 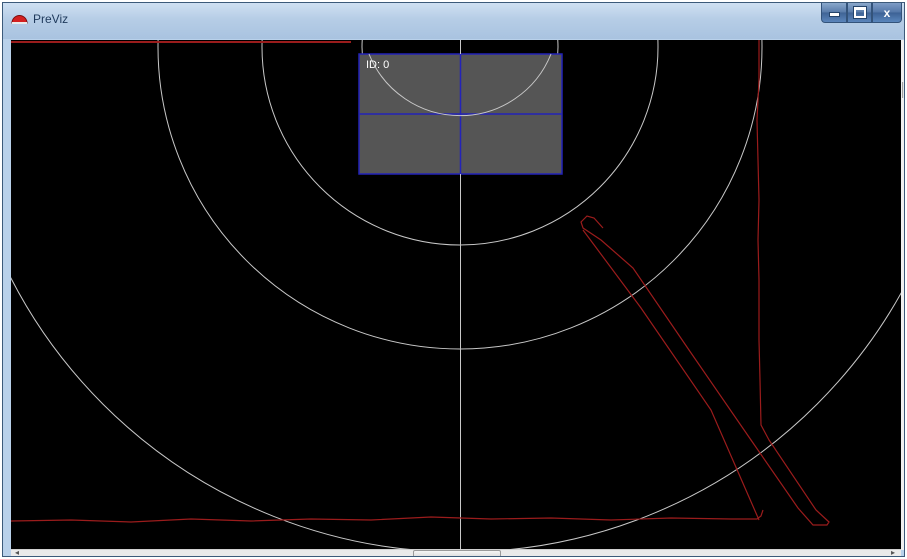 I want to click on range-ring-1-overlay, so click(x=460, y=85).